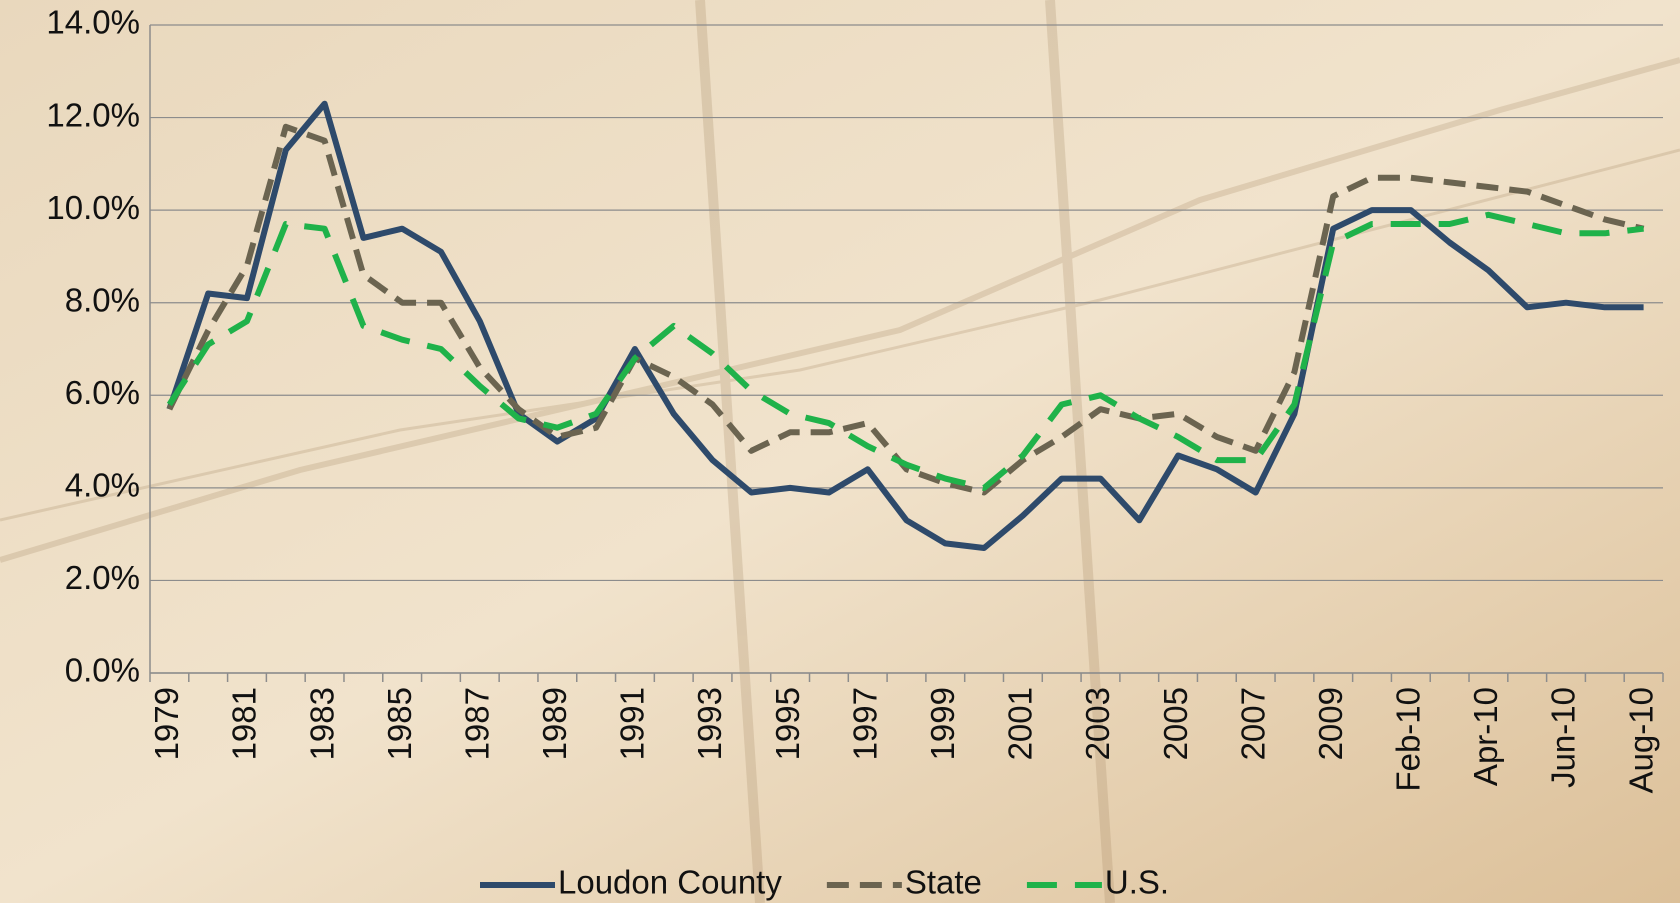 The image size is (1680, 903). What do you see at coordinates (787, 723) in the screenshot?
I see `x-tick-label: 1995` at bounding box center [787, 723].